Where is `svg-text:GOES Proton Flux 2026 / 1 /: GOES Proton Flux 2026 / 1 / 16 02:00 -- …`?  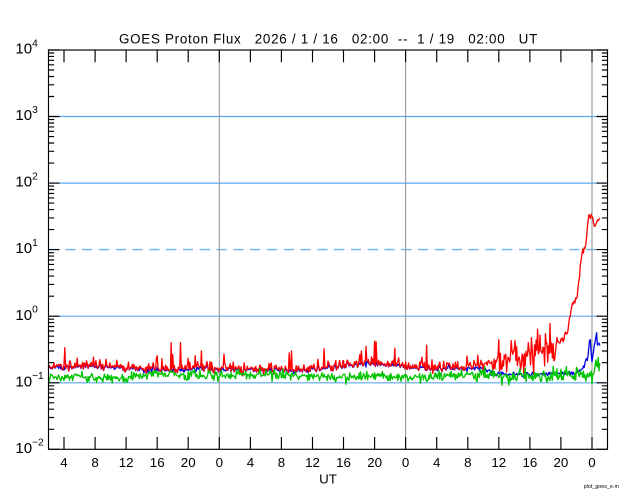 svg-text:GOES Proton Flux 2026 / 1 /: GOES Proton Flux 2026 / 1 / 16 02:00 -- … is located at coordinates (328, 39).